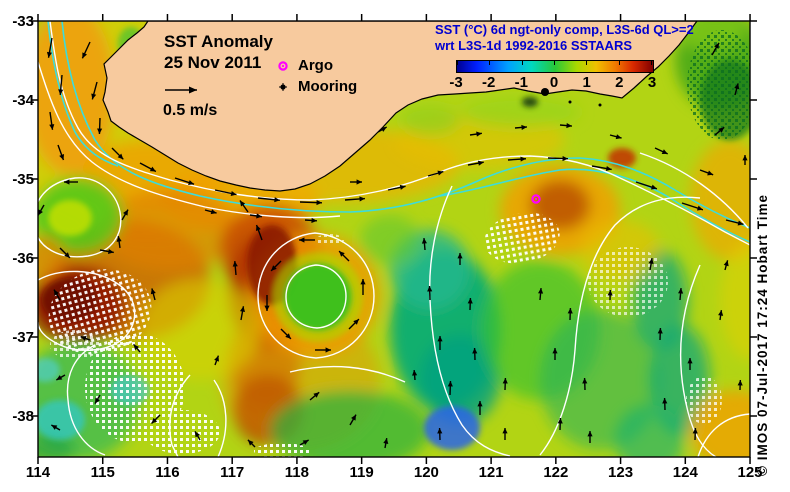 The image size is (790, 492). I want to click on y-axis-tick-label: -38, so click(23, 416).